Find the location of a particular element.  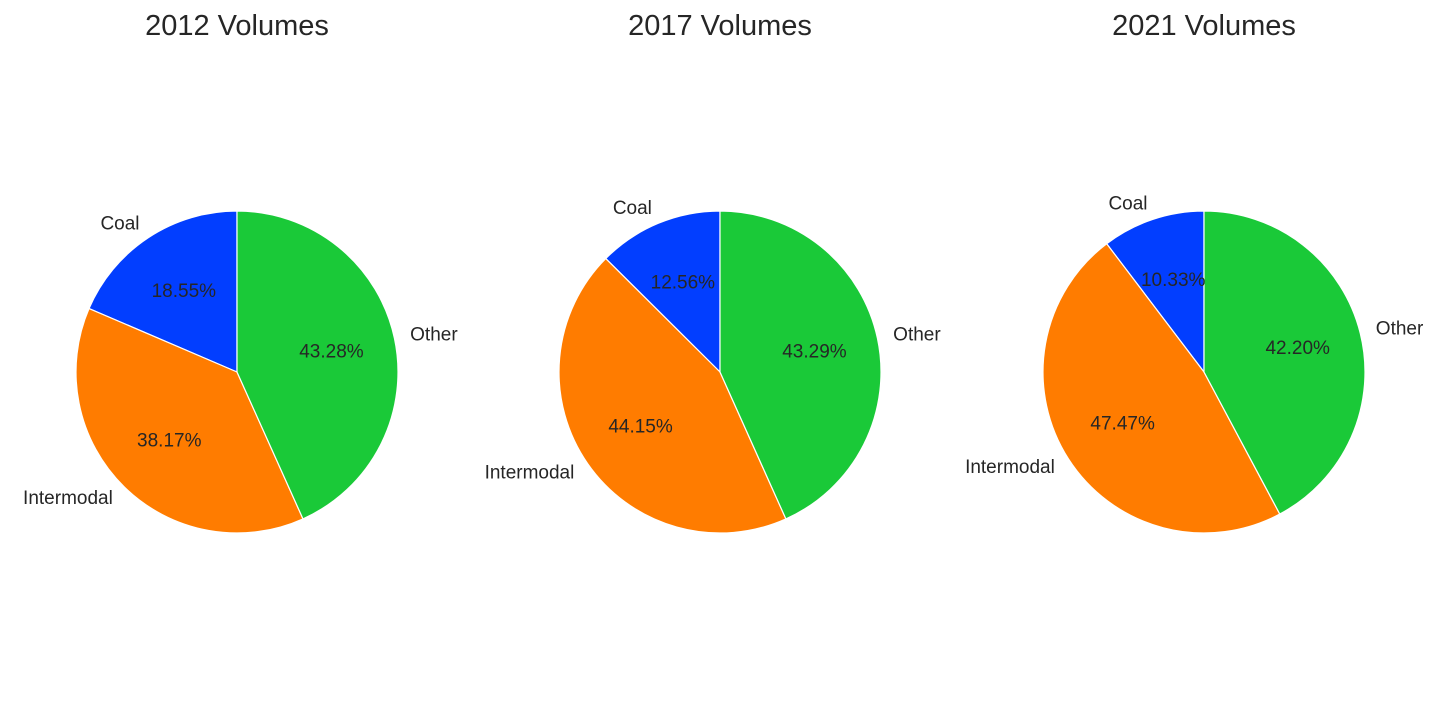

percent-label-intermodal: 44.15% is located at coordinates (640, 426).